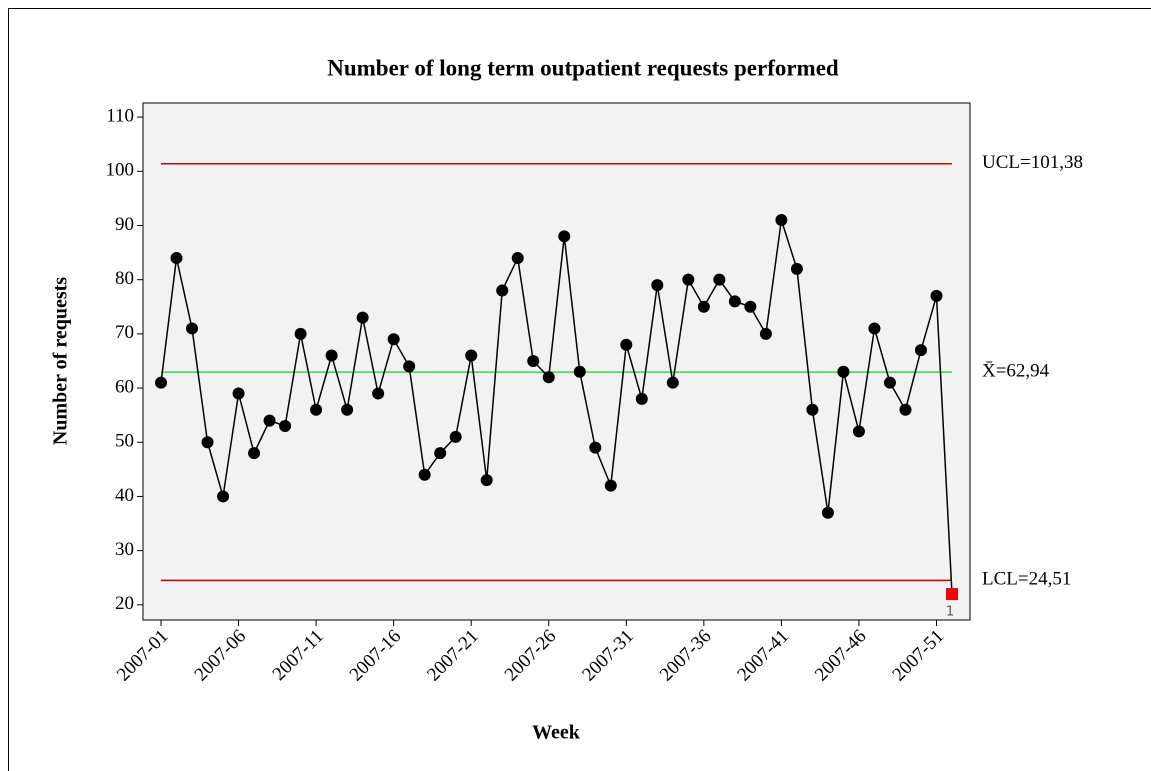  I want to click on x-tick-label: 2007-36, so click(686, 656).